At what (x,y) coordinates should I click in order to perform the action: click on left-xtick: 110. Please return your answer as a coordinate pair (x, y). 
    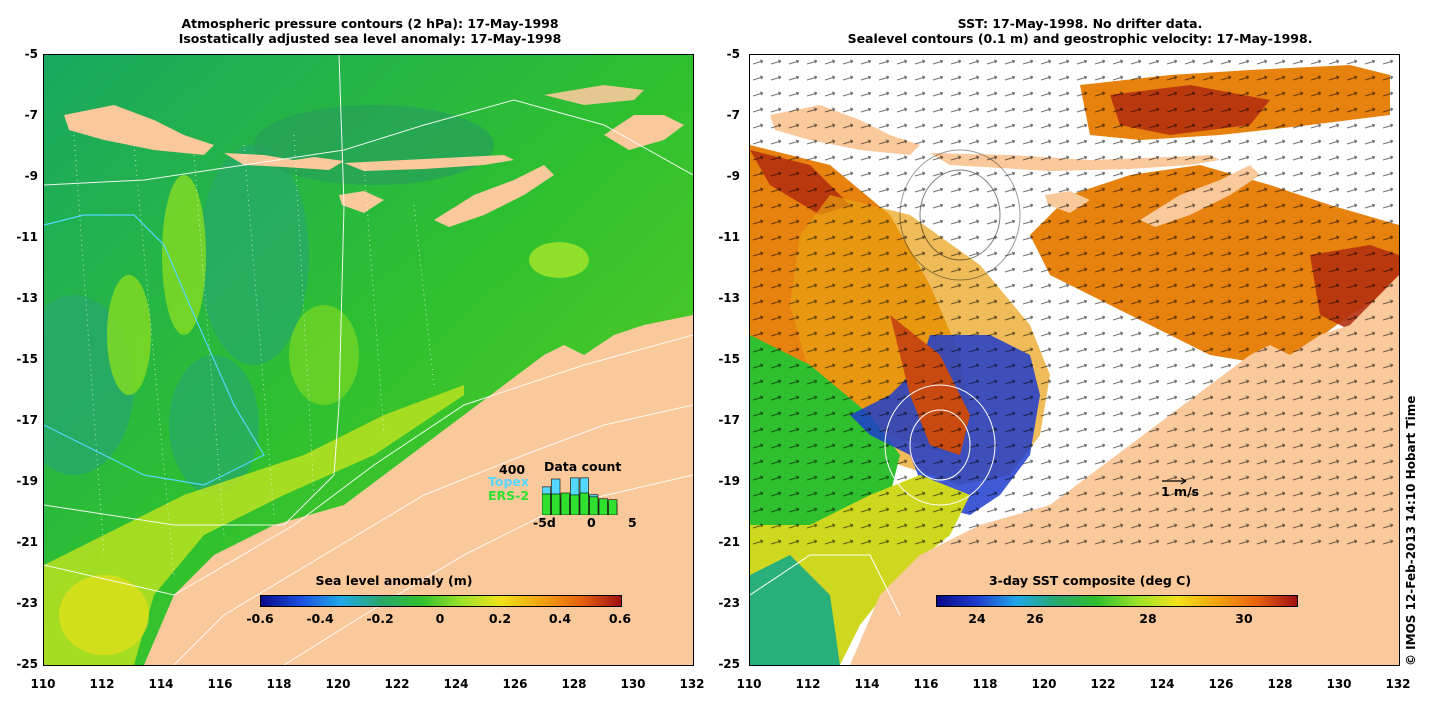
    Looking at the image, I should click on (43, 684).